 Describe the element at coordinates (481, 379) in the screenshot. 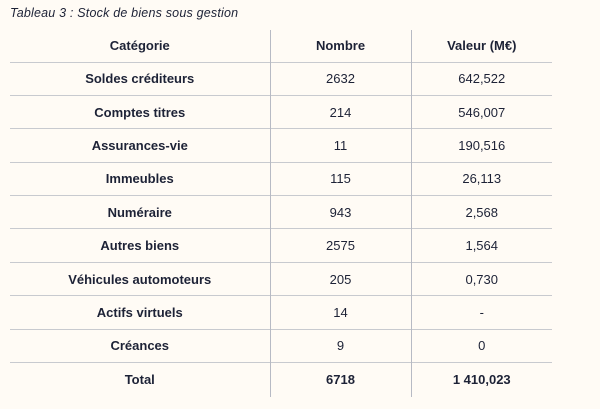

I see `cell-total-valeur: 1 410,023` at that location.